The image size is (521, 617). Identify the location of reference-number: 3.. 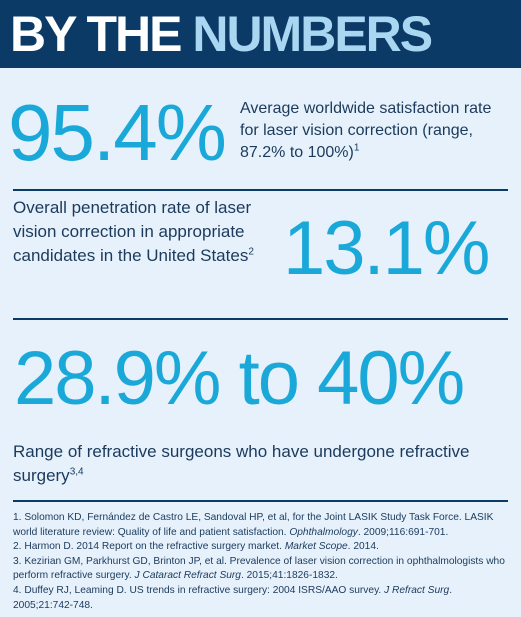
(17, 561).